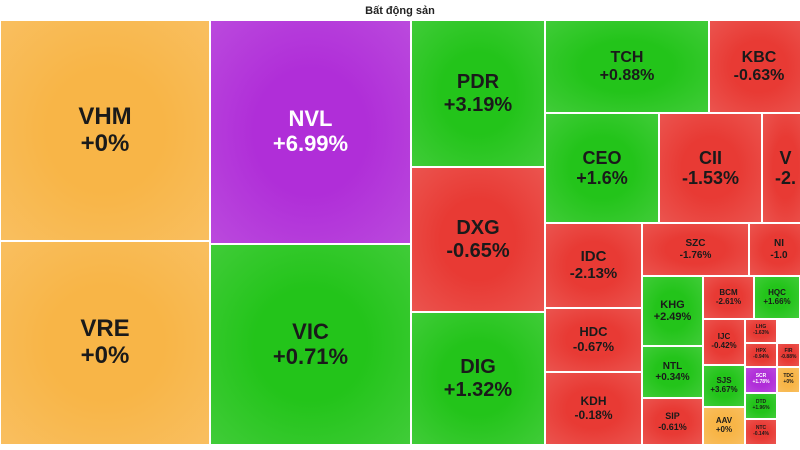 The image size is (800, 450). What do you see at coordinates (478, 389) in the screenshot?
I see `change-label: +1.32%` at bounding box center [478, 389].